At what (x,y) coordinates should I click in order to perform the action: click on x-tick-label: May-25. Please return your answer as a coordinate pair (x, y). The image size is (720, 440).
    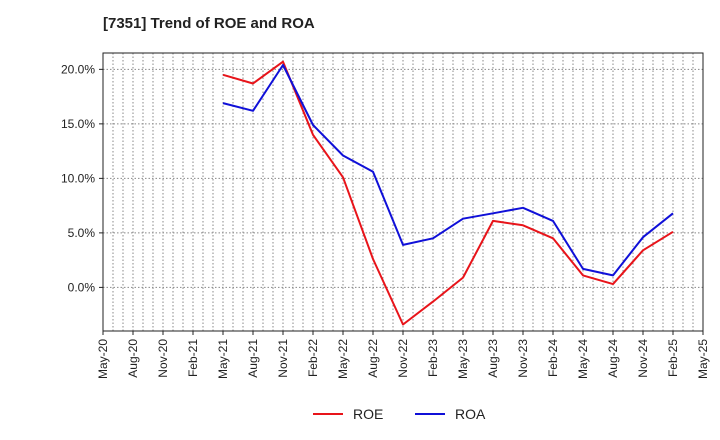
    Looking at the image, I should click on (703, 359).